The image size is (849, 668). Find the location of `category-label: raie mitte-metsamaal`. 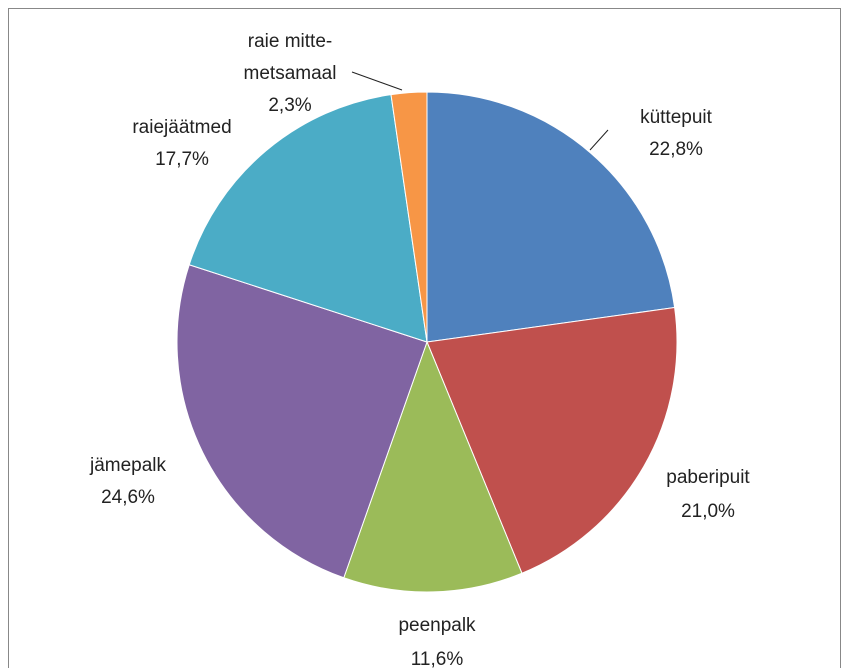

category-label: raie mitte-metsamaal is located at coordinates (290, 57).